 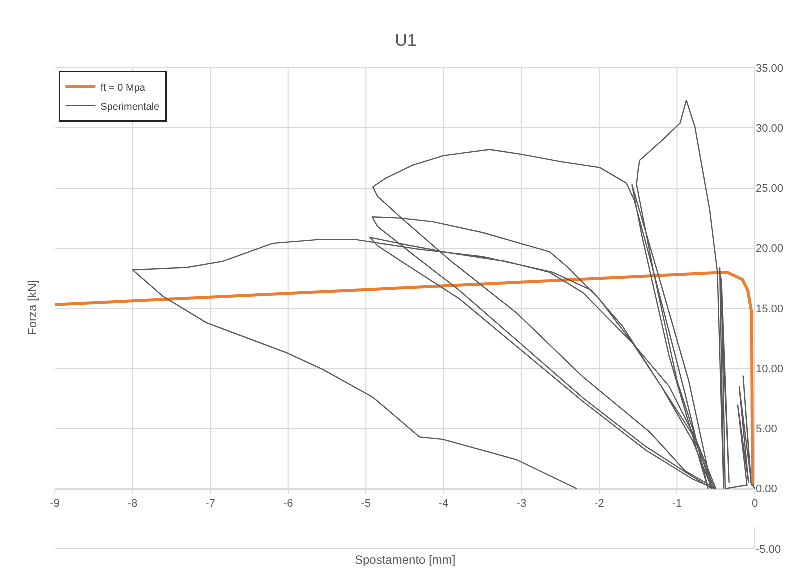 I want to click on y-tick-label: 5.00, so click(x=767, y=430).